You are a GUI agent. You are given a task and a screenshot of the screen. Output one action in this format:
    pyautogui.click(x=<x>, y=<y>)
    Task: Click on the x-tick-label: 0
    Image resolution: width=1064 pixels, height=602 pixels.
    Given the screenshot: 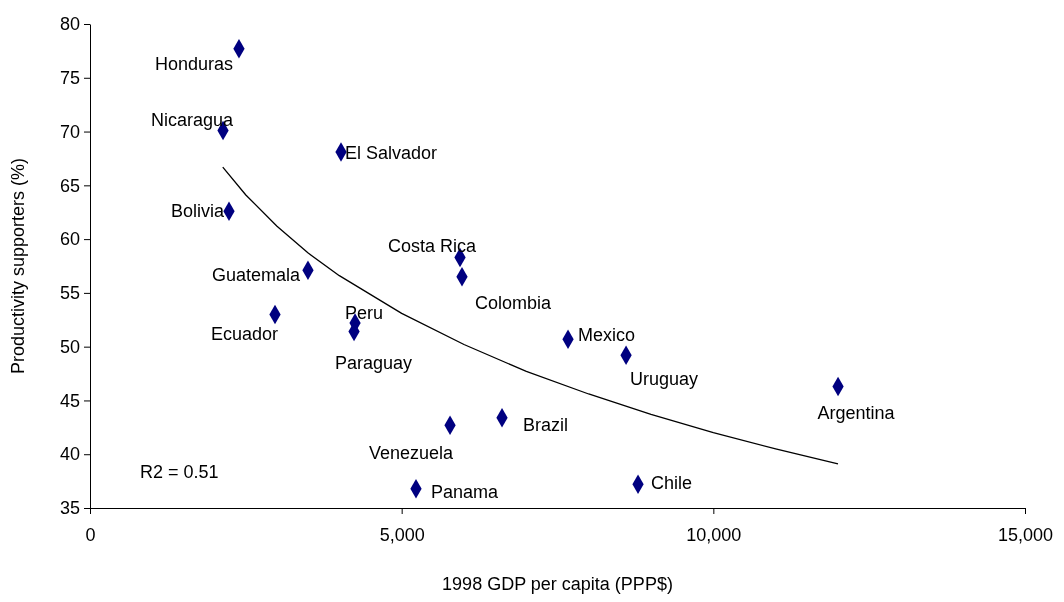 What is the action you would take?
    pyautogui.click(x=90, y=534)
    